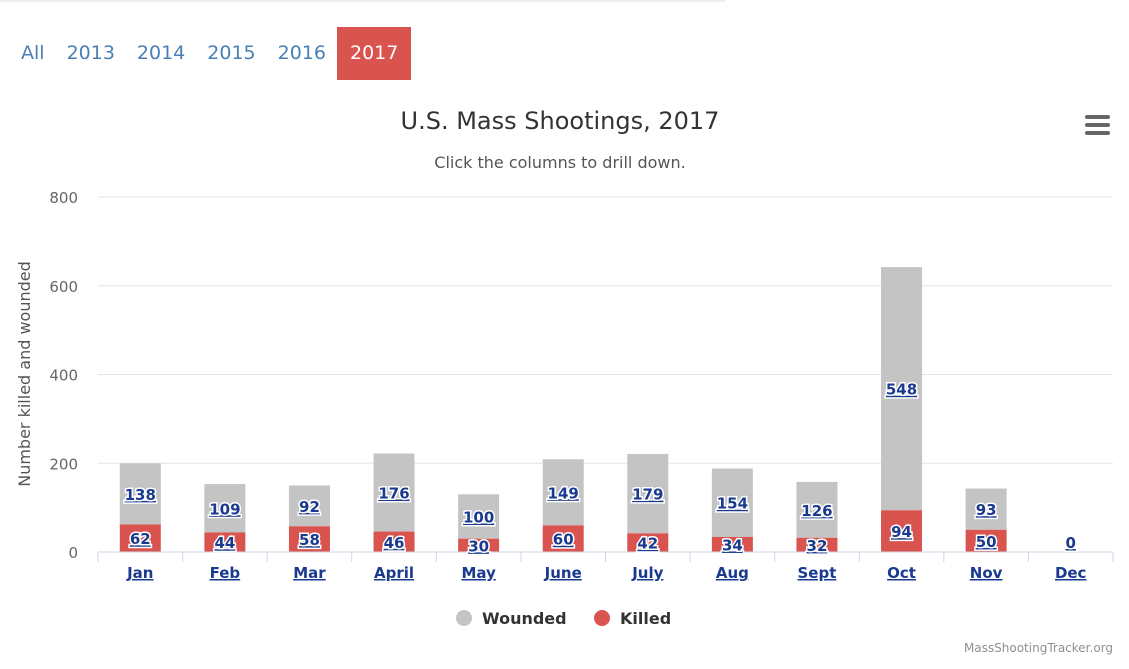 The height and width of the screenshot is (669, 1129). What do you see at coordinates (559, 162) in the screenshot?
I see `chart-subtitle: Click the columns to drill down.` at bounding box center [559, 162].